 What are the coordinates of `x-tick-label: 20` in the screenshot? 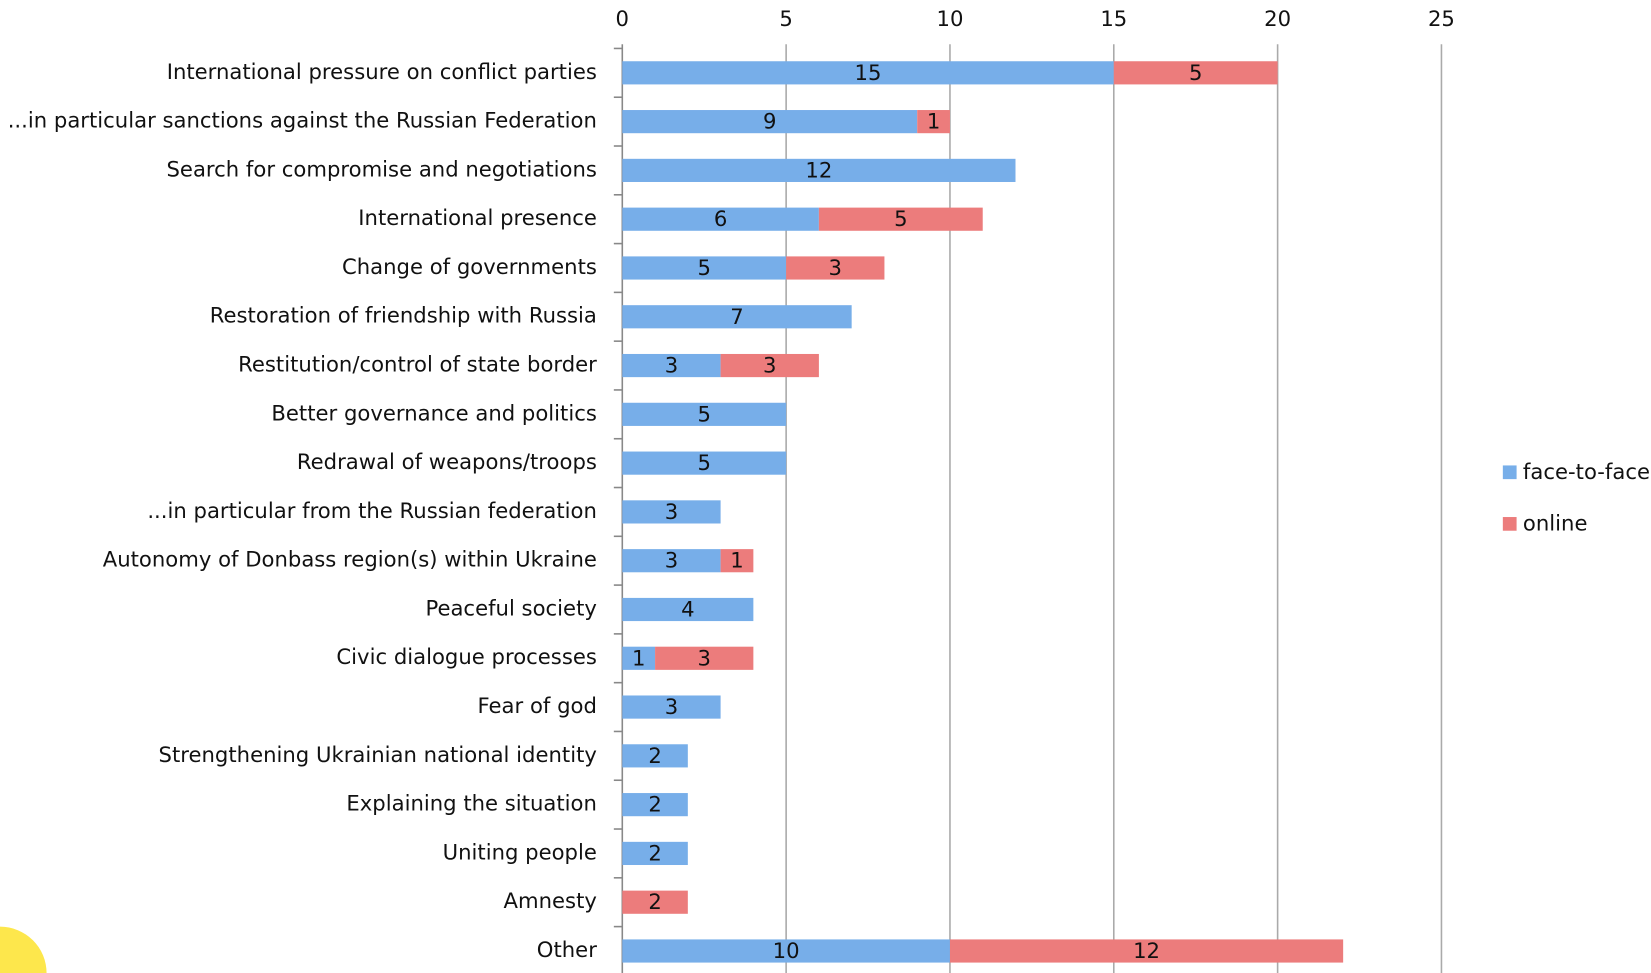 It's located at (1277, 18).